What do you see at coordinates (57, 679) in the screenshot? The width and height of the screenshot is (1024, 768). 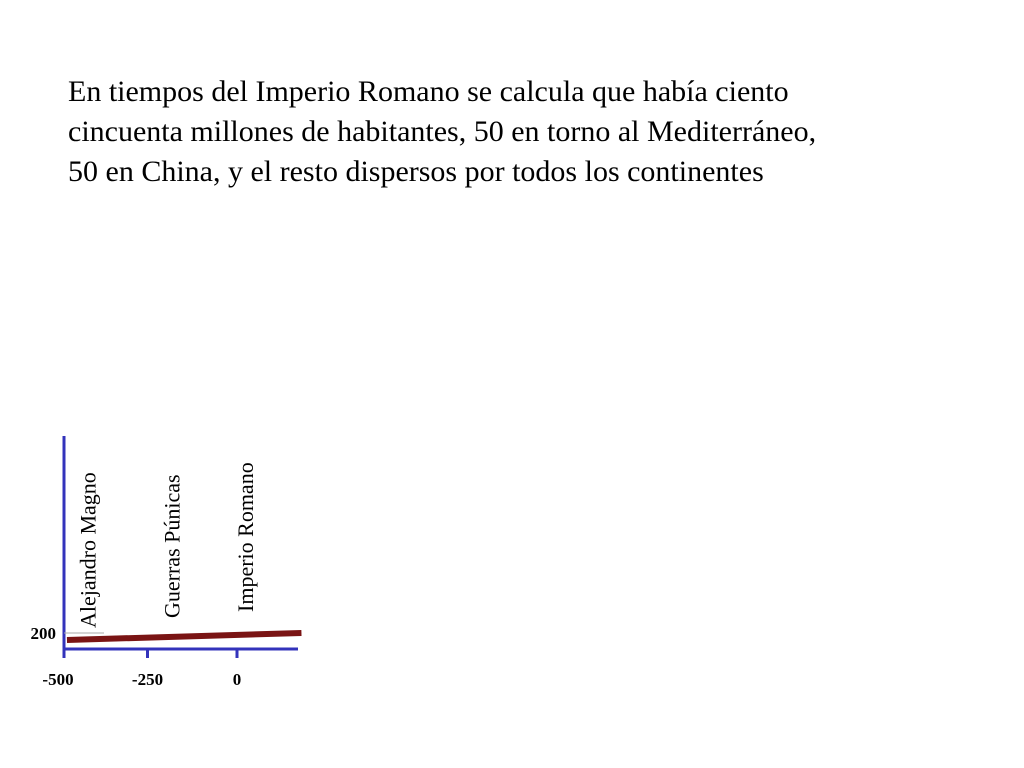 I see `x-tick-label: -500` at bounding box center [57, 679].